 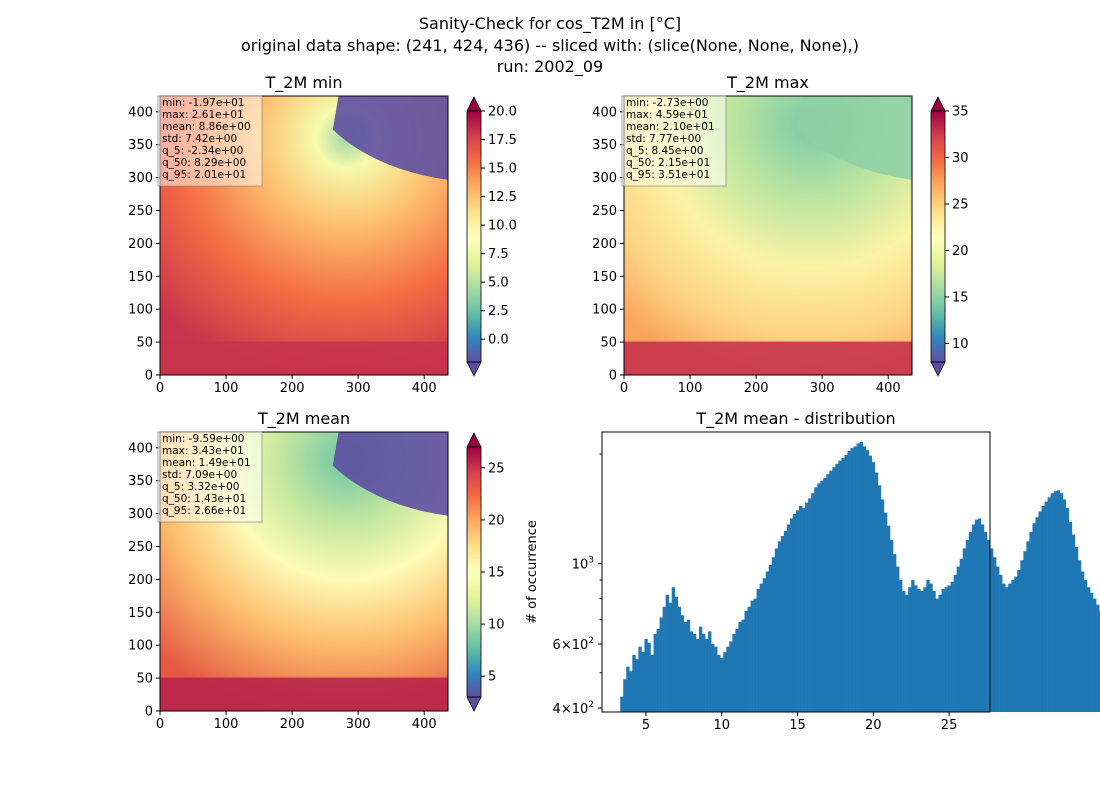 I want to click on colorbar-gradient, so click(x=474, y=236).